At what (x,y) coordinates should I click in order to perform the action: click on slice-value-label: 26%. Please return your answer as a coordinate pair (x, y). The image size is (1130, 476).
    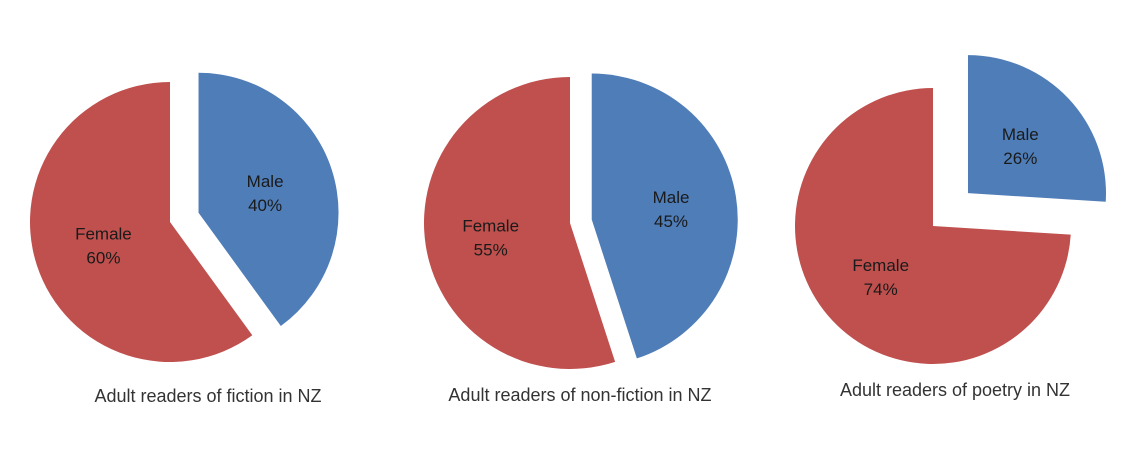
    Looking at the image, I should click on (1020, 158).